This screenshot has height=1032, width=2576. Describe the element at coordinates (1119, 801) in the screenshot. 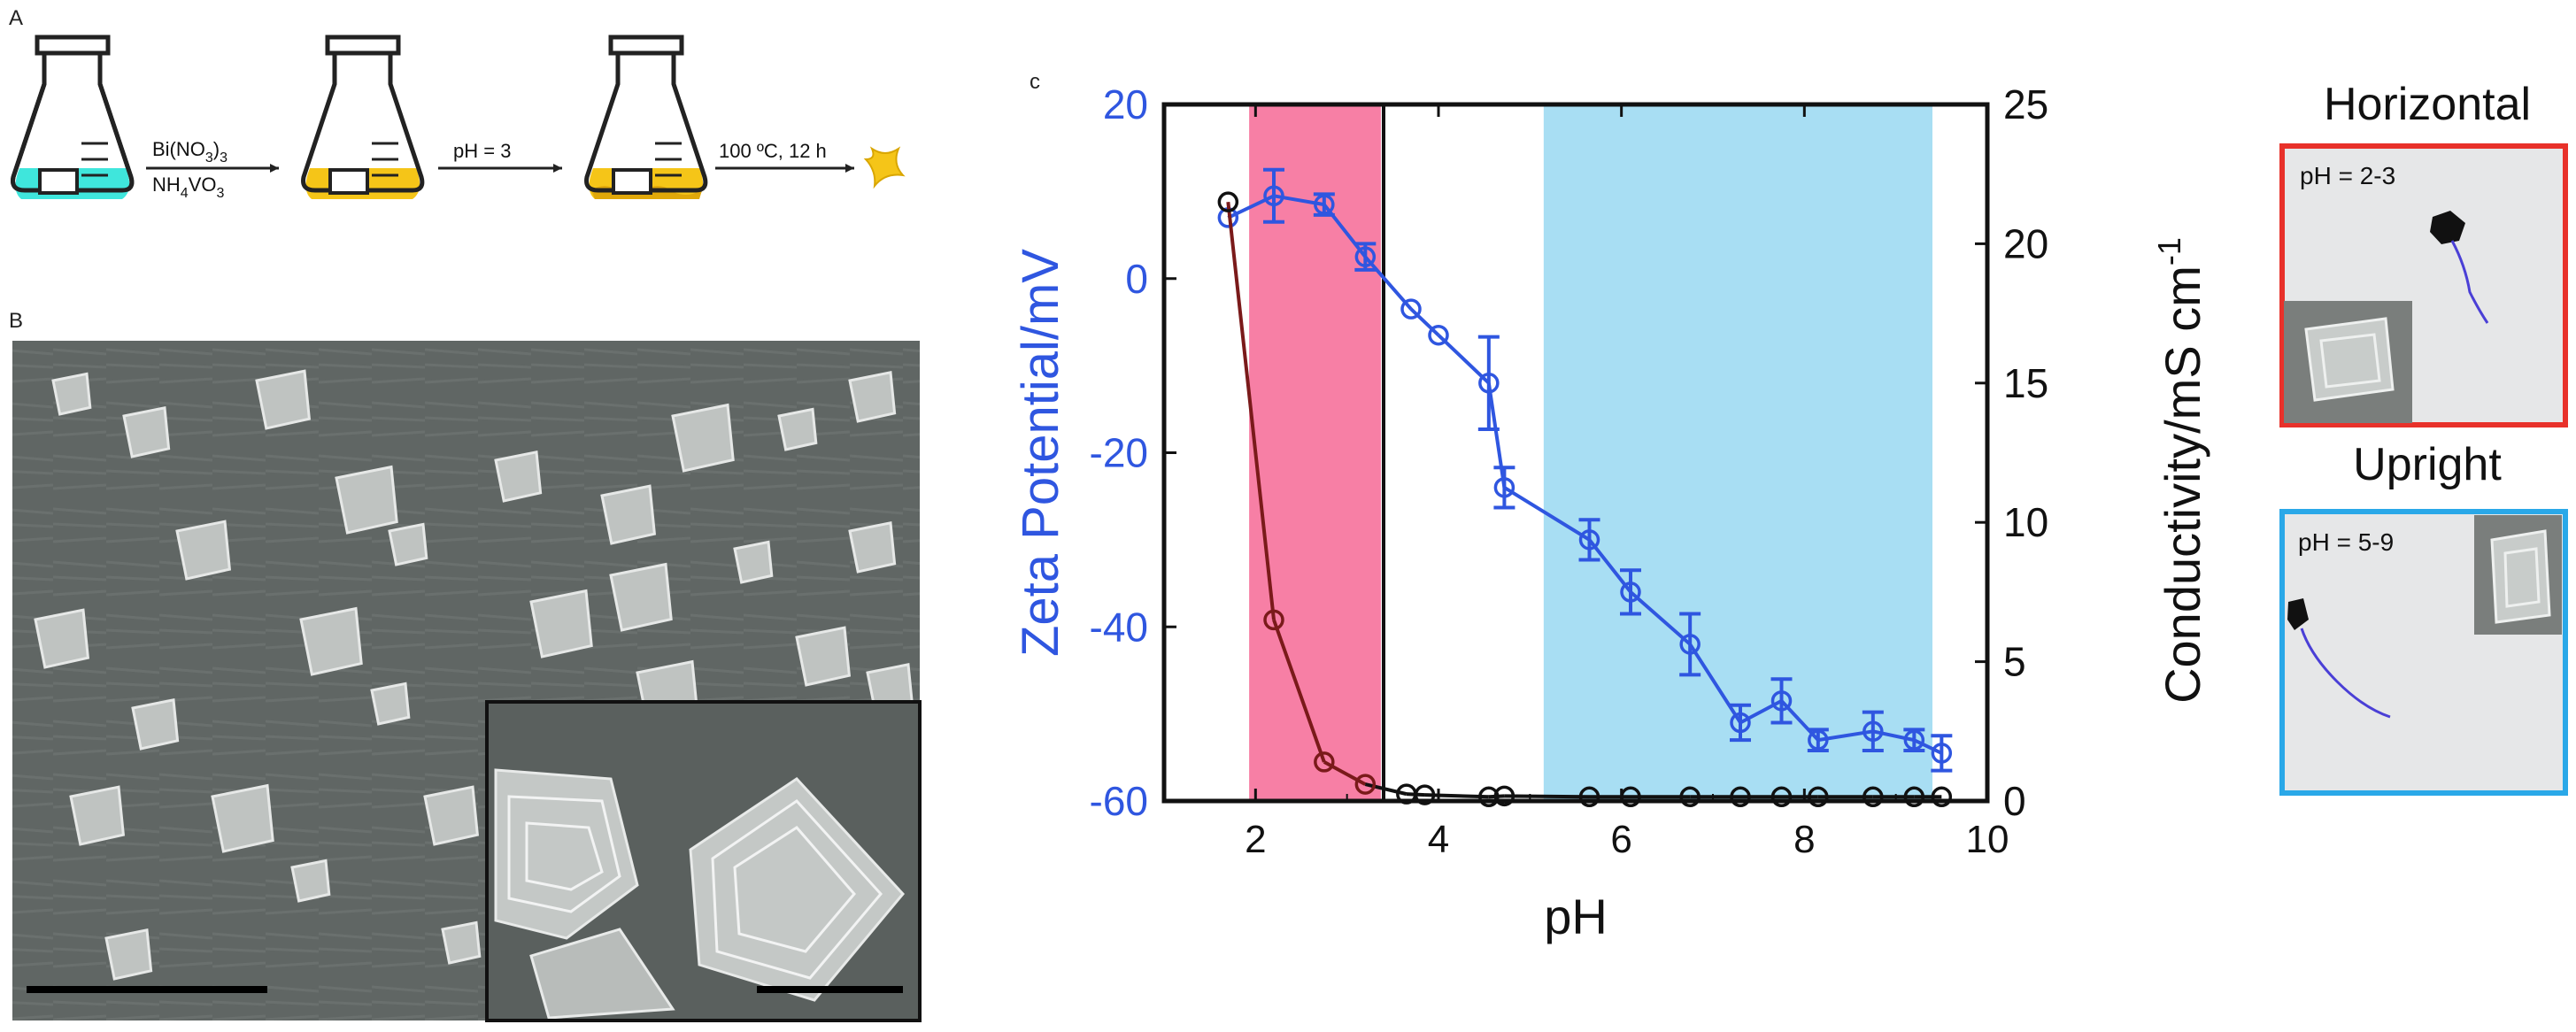

I see `y-left-tick-label: -60` at that location.